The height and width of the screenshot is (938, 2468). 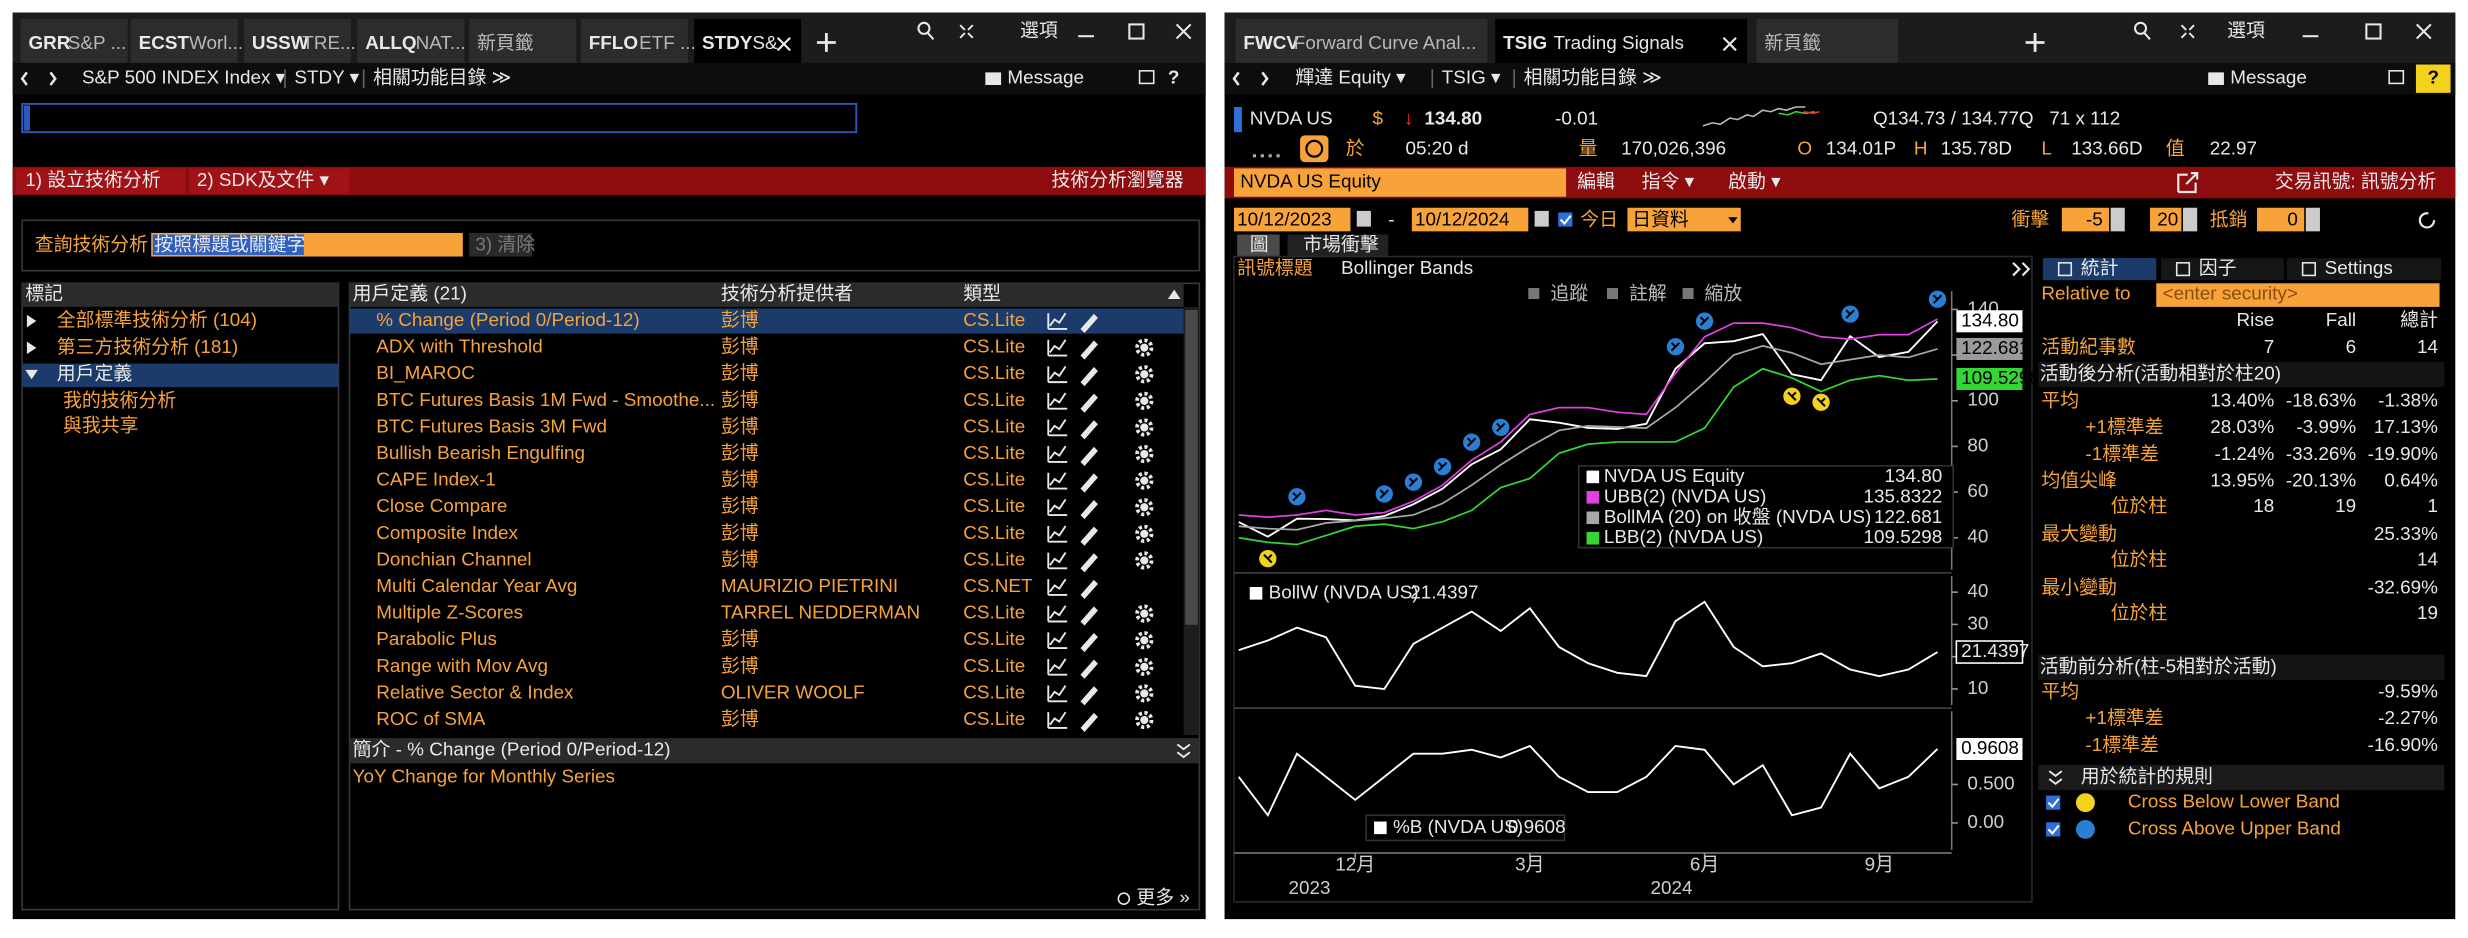 What do you see at coordinates (2234, 828) in the screenshot?
I see `rule-name: Cross Above Upper Band` at bounding box center [2234, 828].